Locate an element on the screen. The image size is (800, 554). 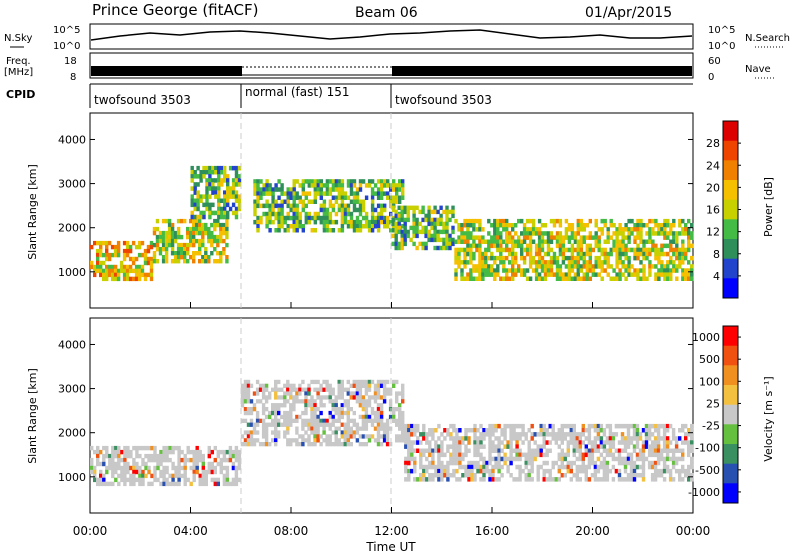
velocity-colorbar-tick-label: -25 is located at coordinates (711, 426).